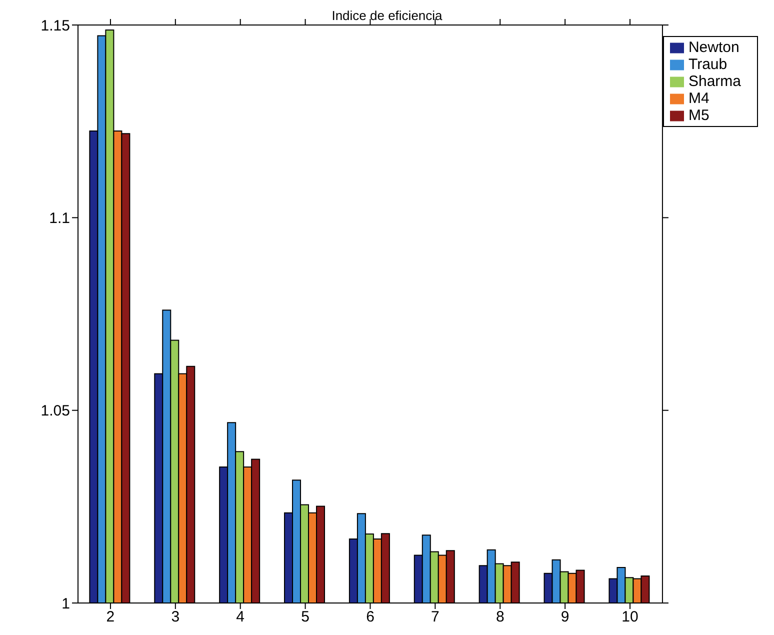 This screenshot has height=635, width=774. What do you see at coordinates (500, 617) in the screenshot?
I see `x-tick-label: 8` at bounding box center [500, 617].